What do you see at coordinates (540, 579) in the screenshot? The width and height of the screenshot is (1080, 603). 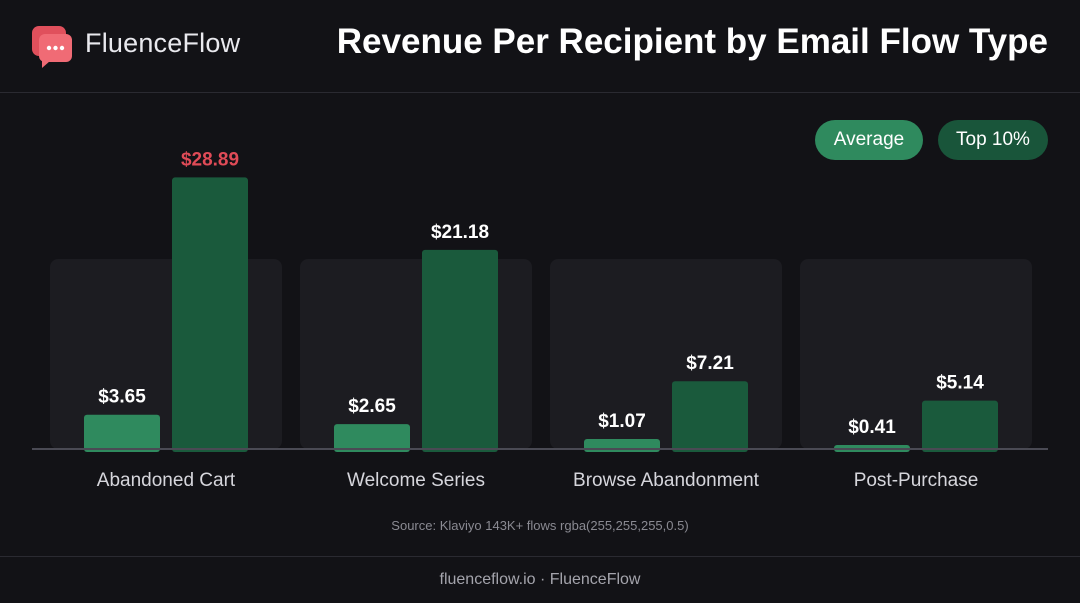 I see `footer-text: fluenceflow.io · FluenceFlow` at bounding box center [540, 579].